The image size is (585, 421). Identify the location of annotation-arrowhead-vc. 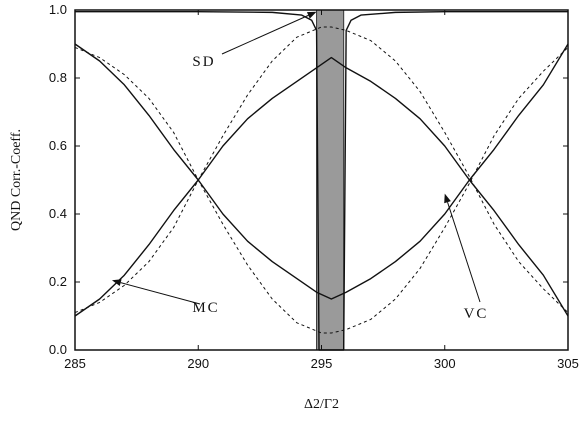
(447, 198).